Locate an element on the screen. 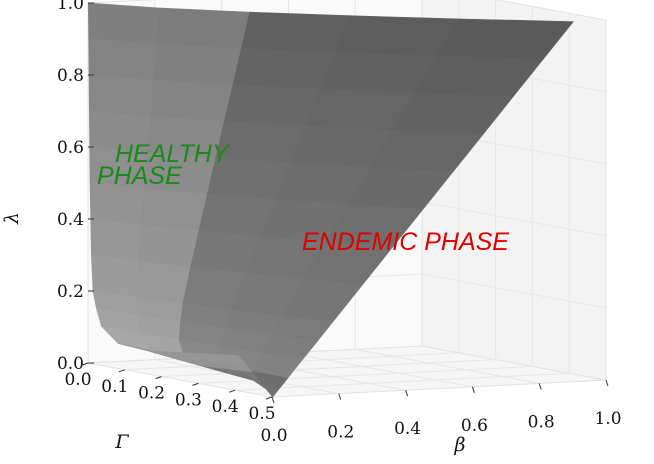 Image resolution: width=654 pixels, height=464 pixels. beta-tick-label: 1.0 is located at coordinates (607, 419).